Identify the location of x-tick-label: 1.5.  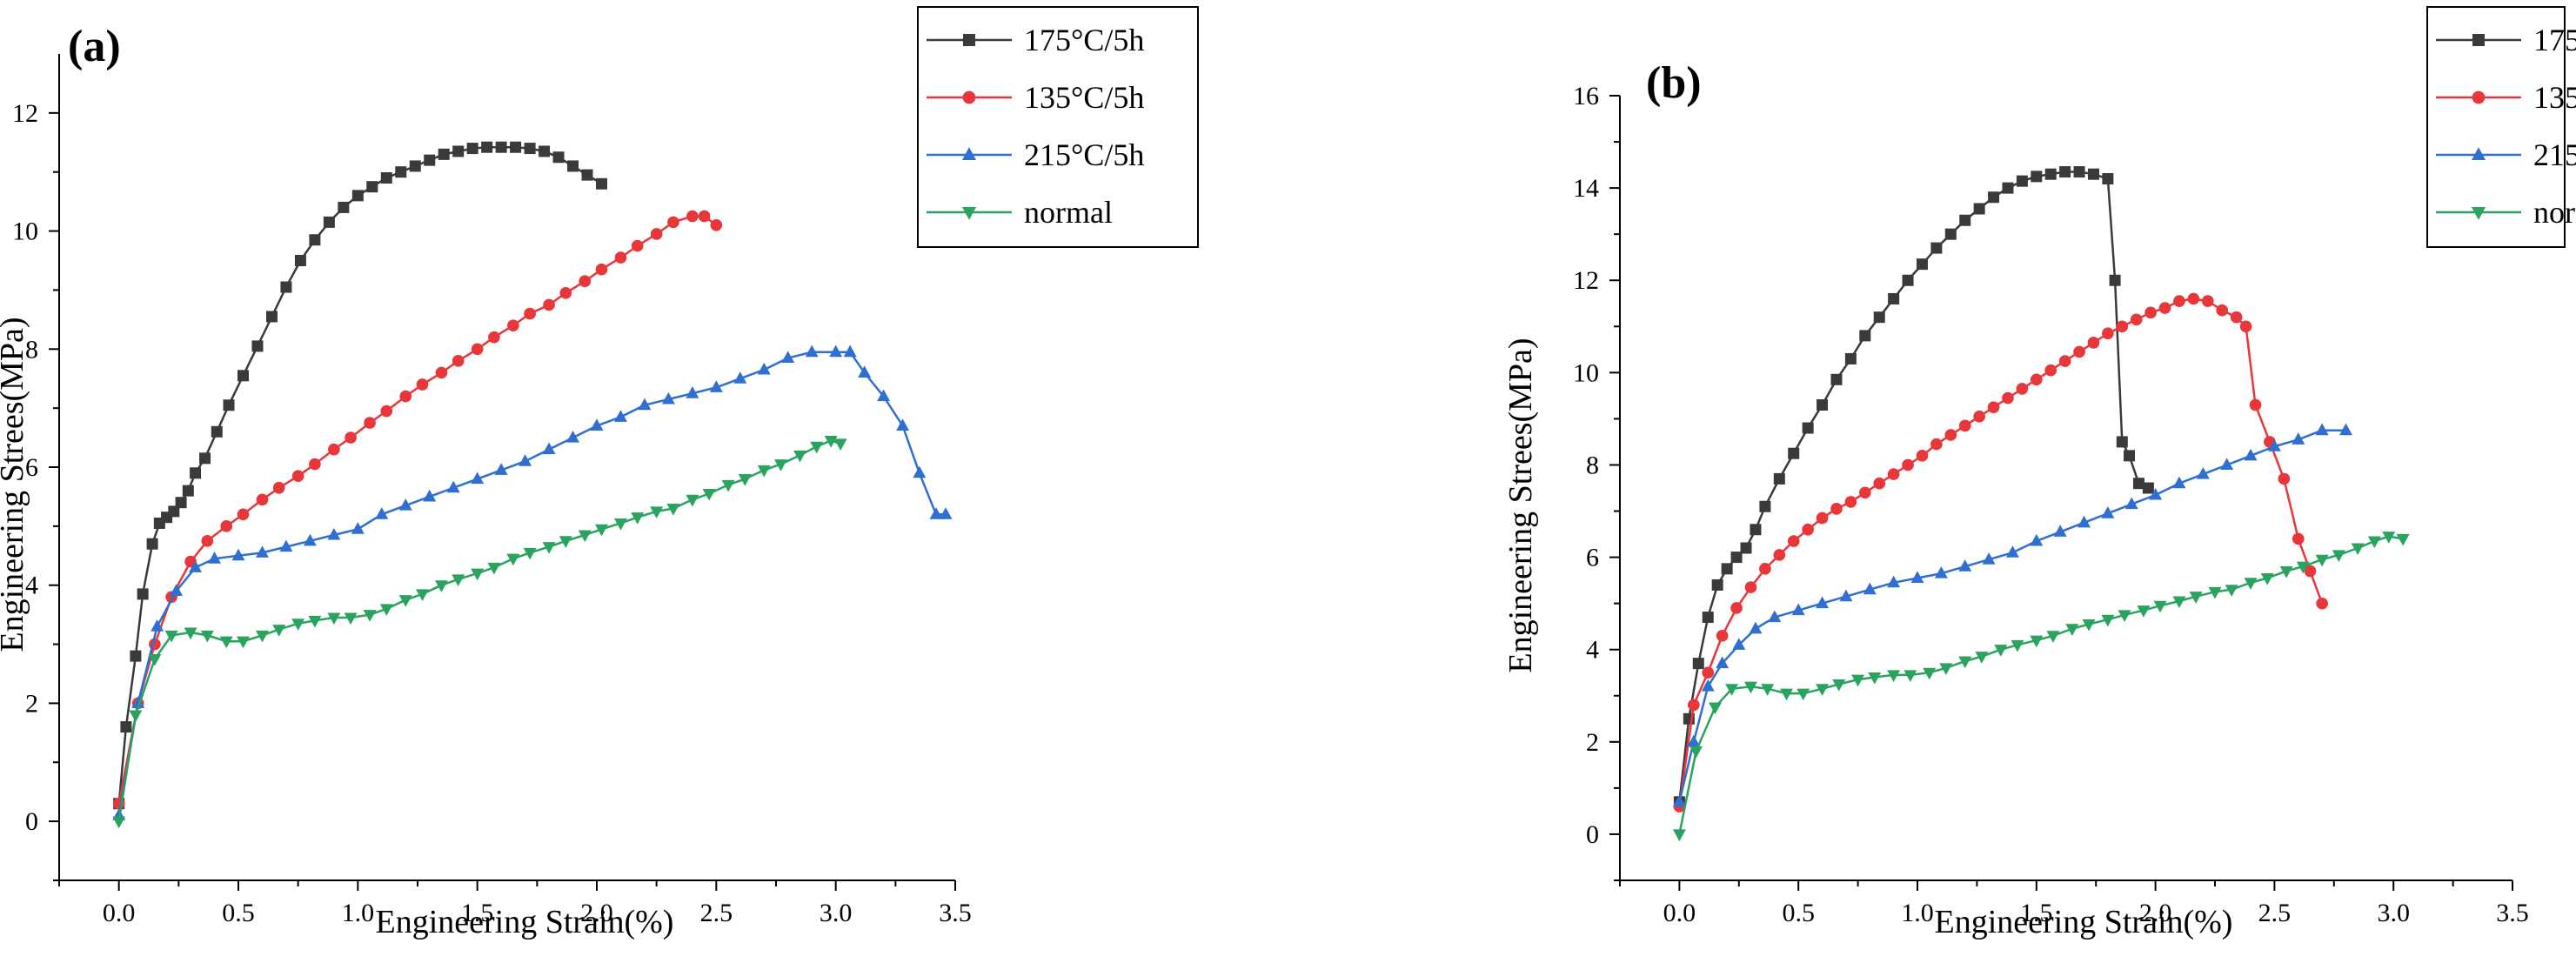
(477, 913).